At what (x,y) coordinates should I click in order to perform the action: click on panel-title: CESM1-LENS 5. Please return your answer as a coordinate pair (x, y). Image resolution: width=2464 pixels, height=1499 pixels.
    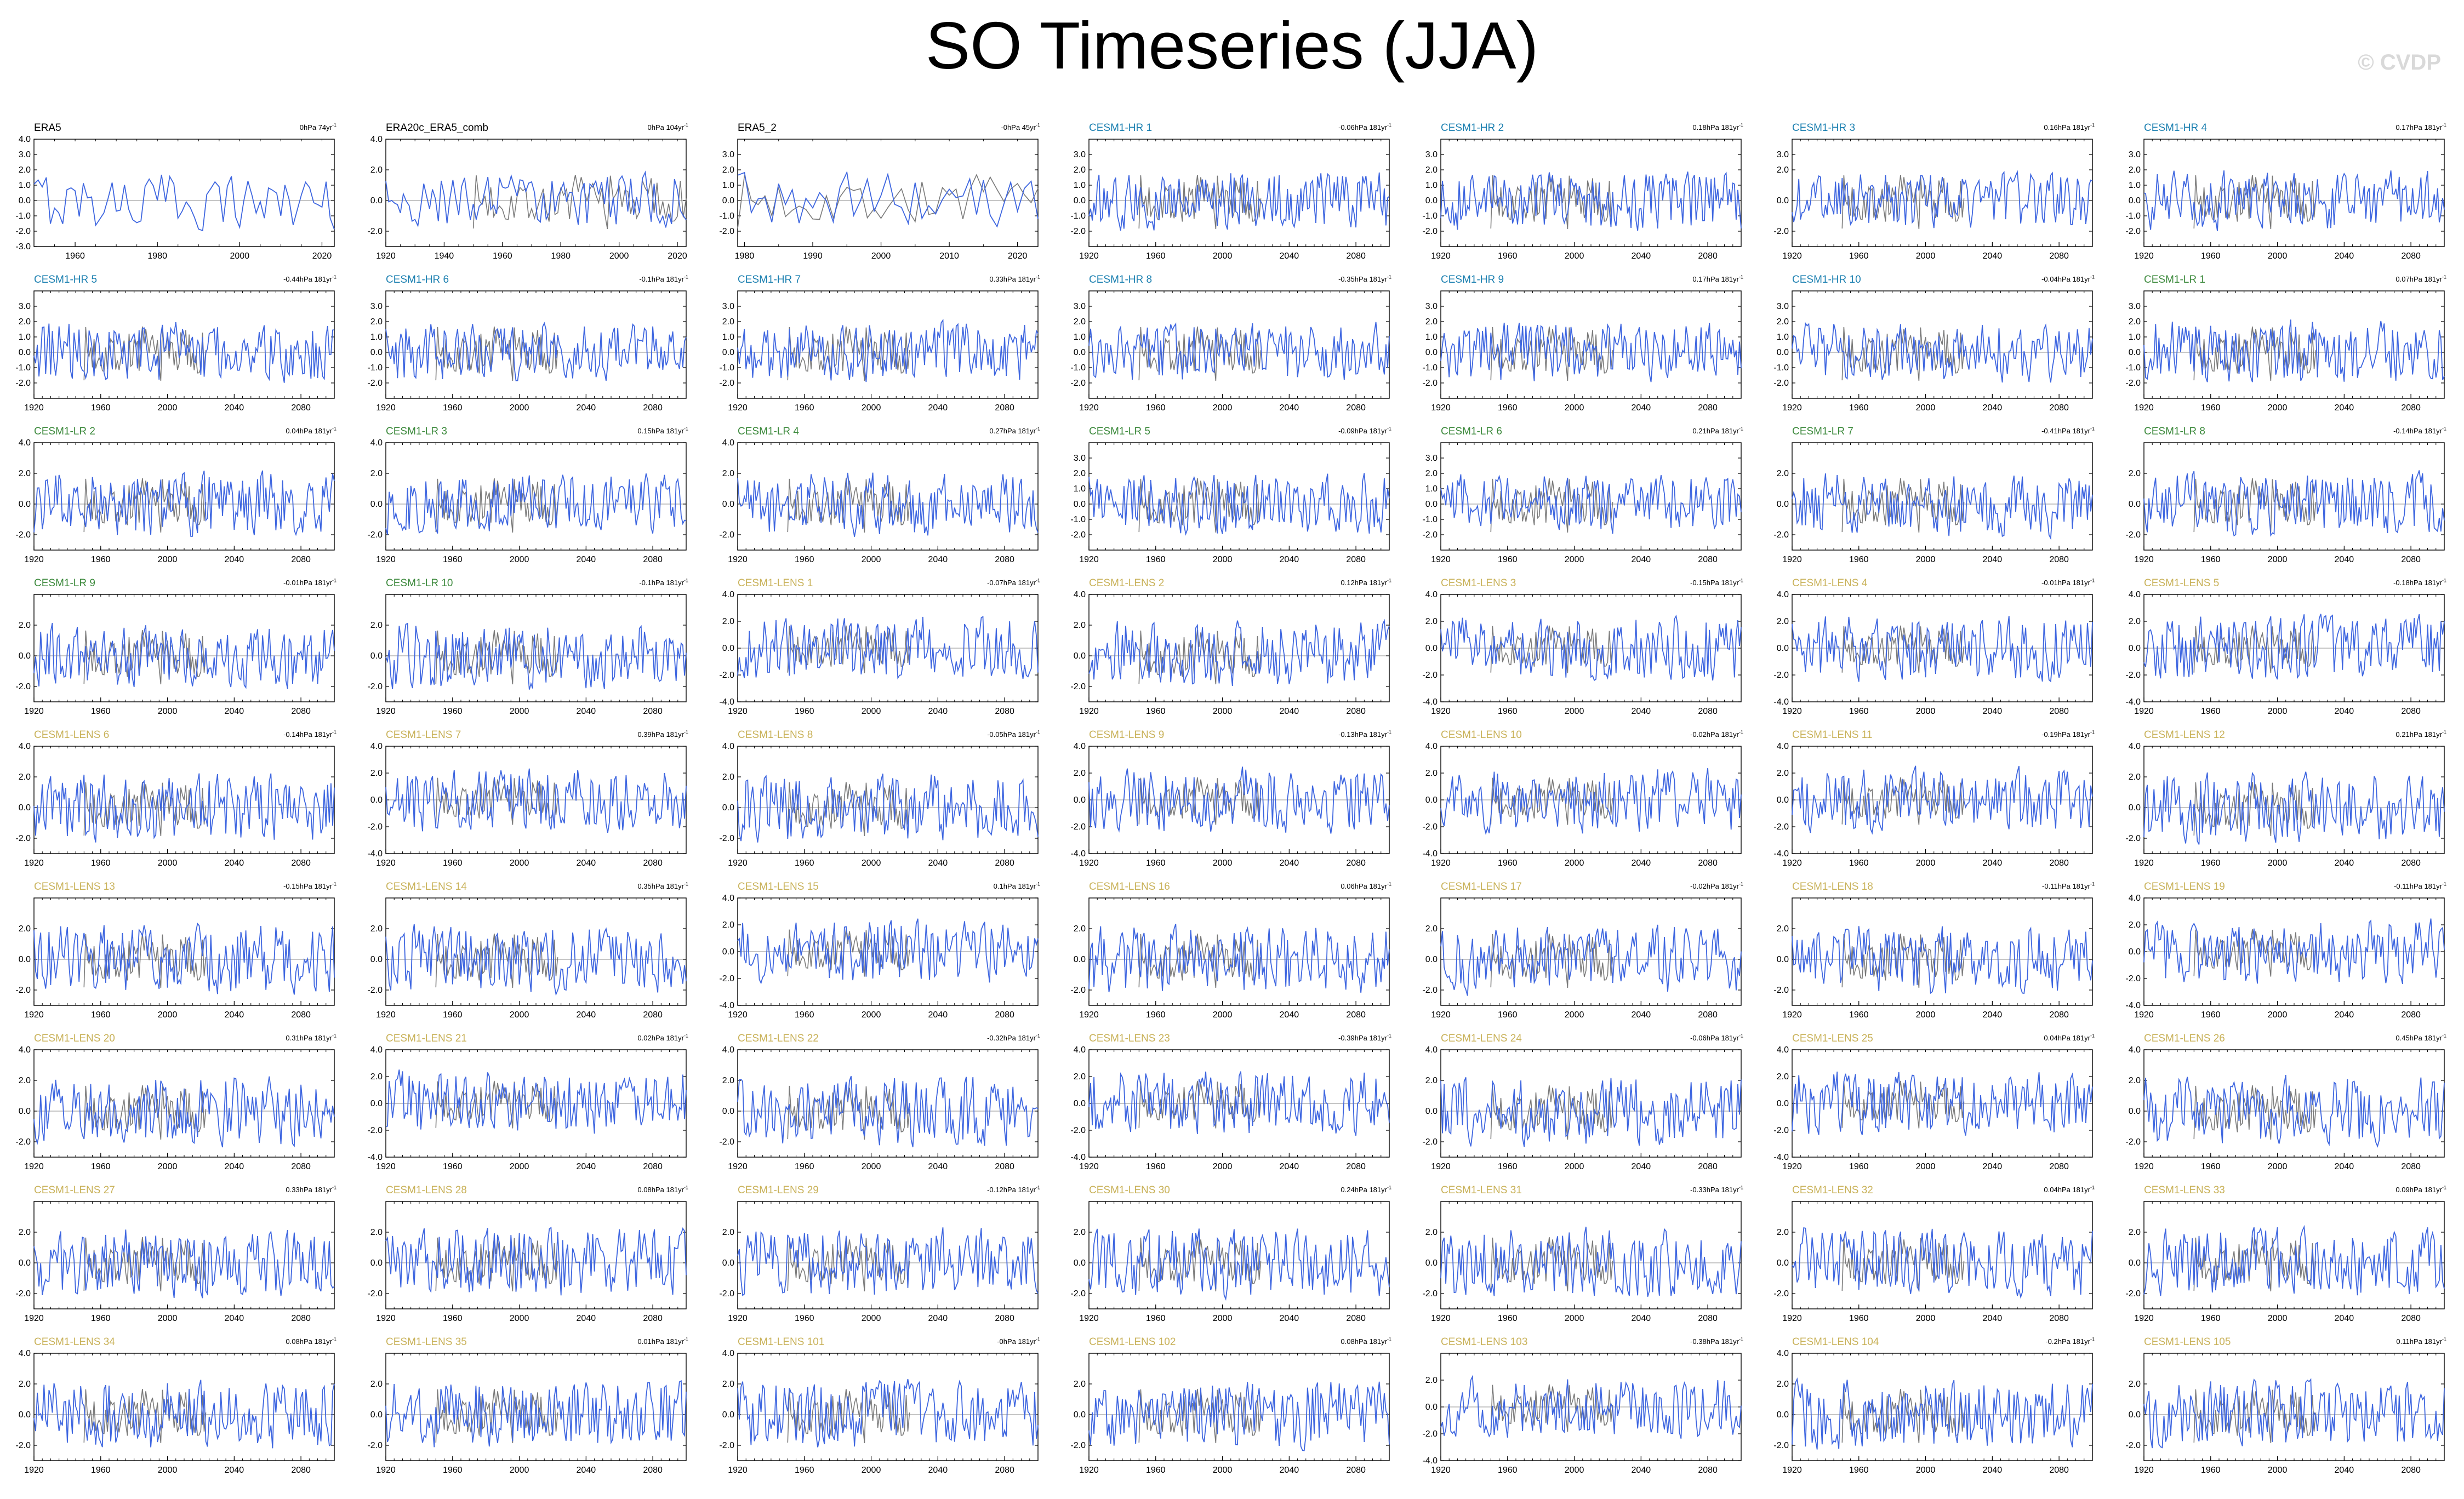
    Looking at the image, I should click on (2182, 583).